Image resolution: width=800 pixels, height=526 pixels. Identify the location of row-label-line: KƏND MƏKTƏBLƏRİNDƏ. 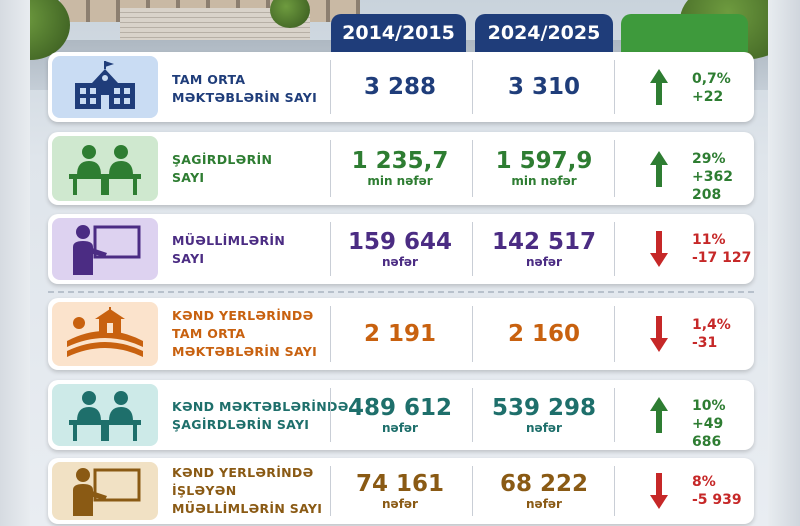
(260, 406).